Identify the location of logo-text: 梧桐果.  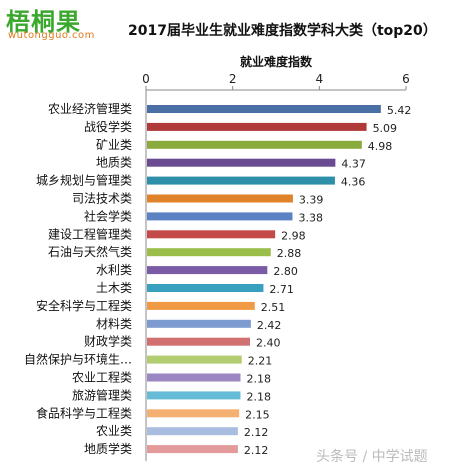
(43, 22).